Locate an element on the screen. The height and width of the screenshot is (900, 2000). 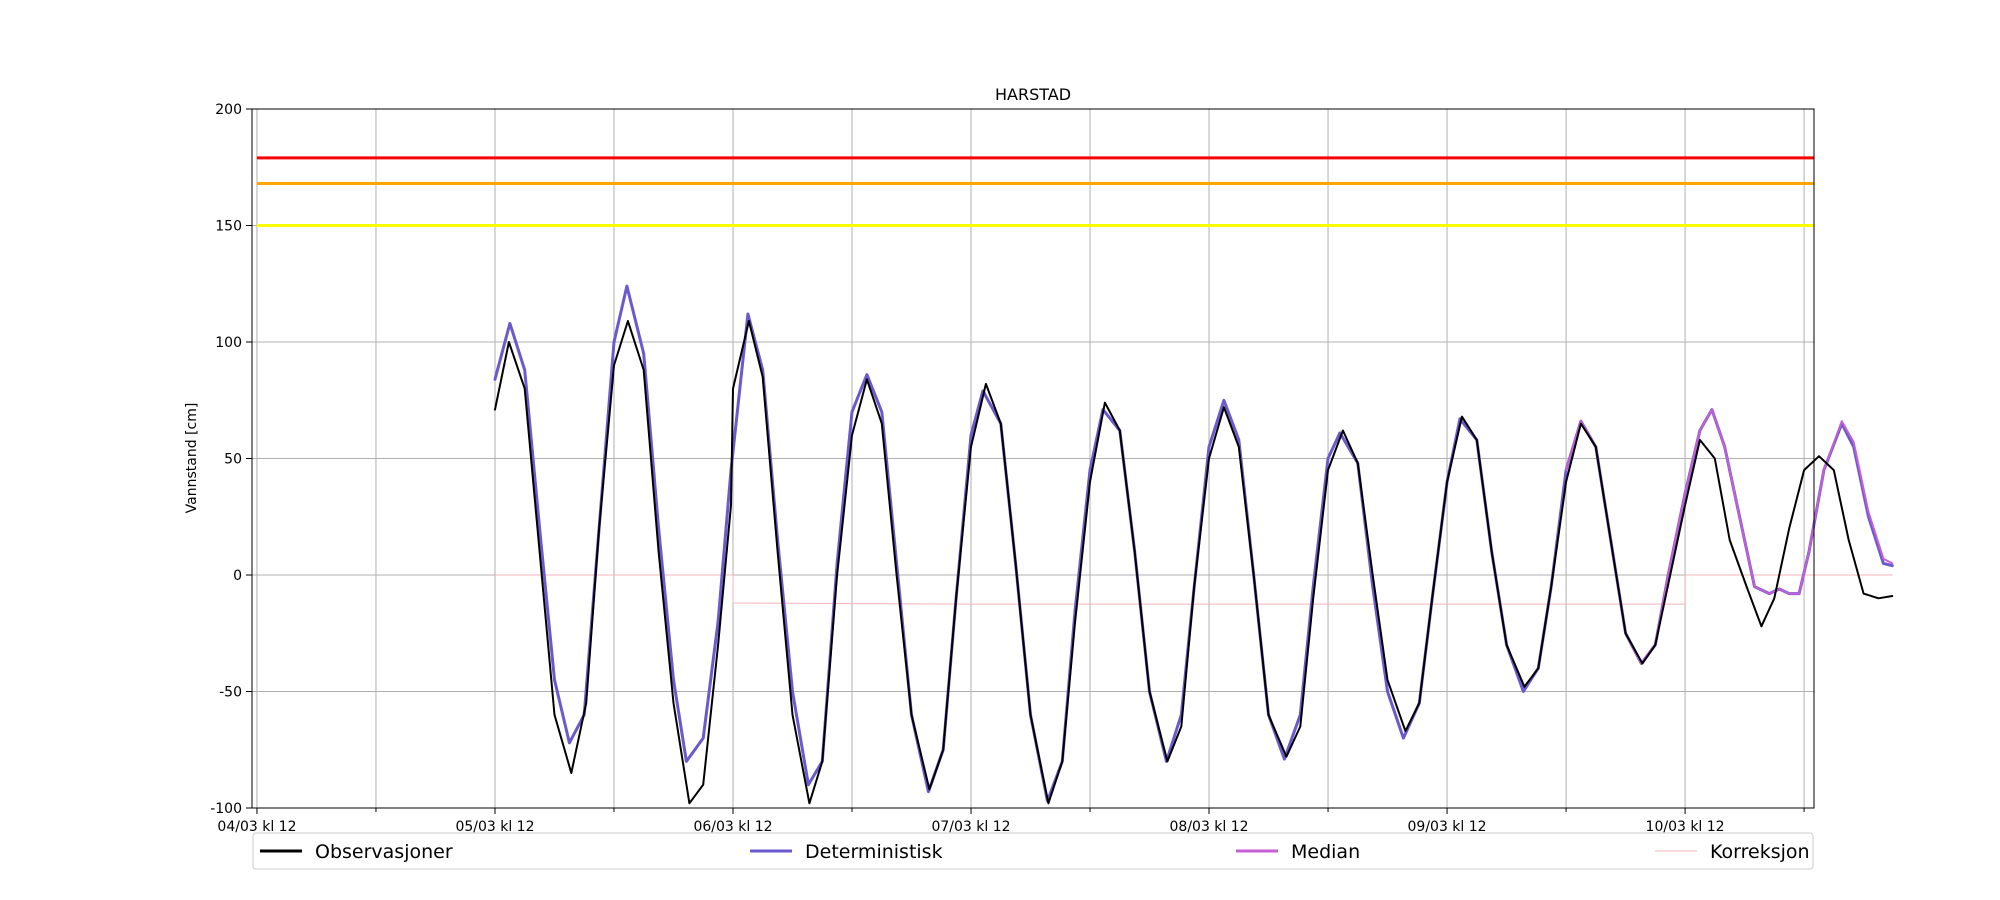
x-tick-label: 04/03 kl 12 is located at coordinates (256, 827).